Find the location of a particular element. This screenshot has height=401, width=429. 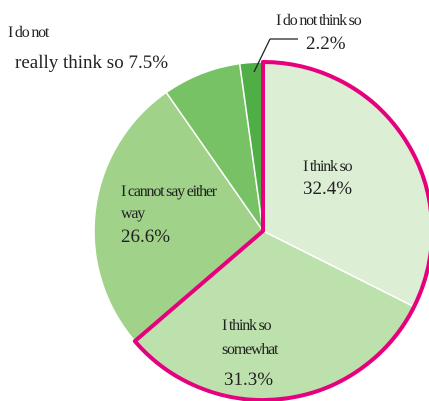

slice-value-i-think-so-somewhat: 31.3% is located at coordinates (249, 379).